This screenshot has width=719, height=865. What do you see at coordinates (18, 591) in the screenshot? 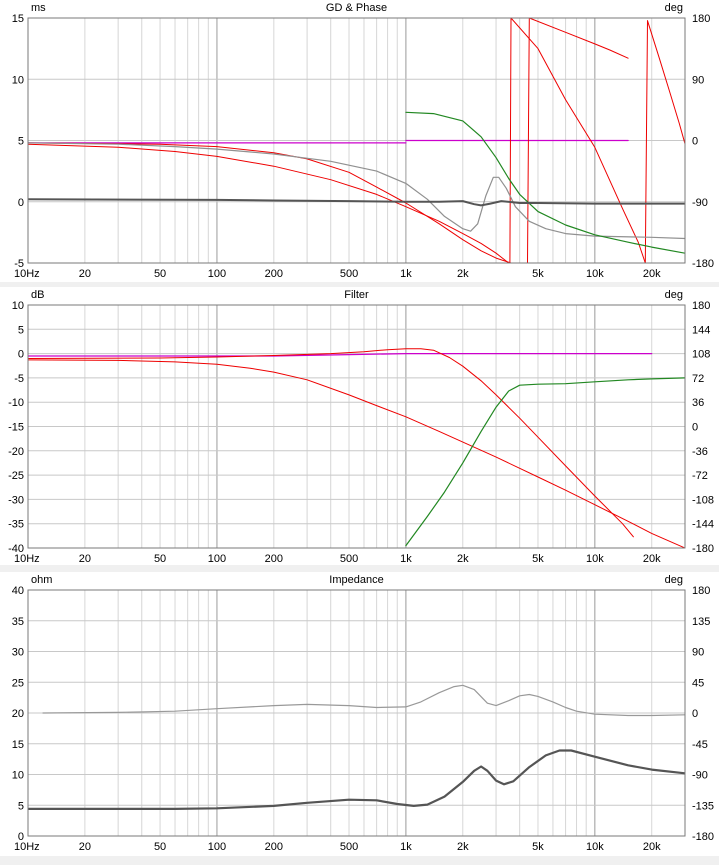
I see `chart3-y-tick-label: 40` at bounding box center [18, 591].